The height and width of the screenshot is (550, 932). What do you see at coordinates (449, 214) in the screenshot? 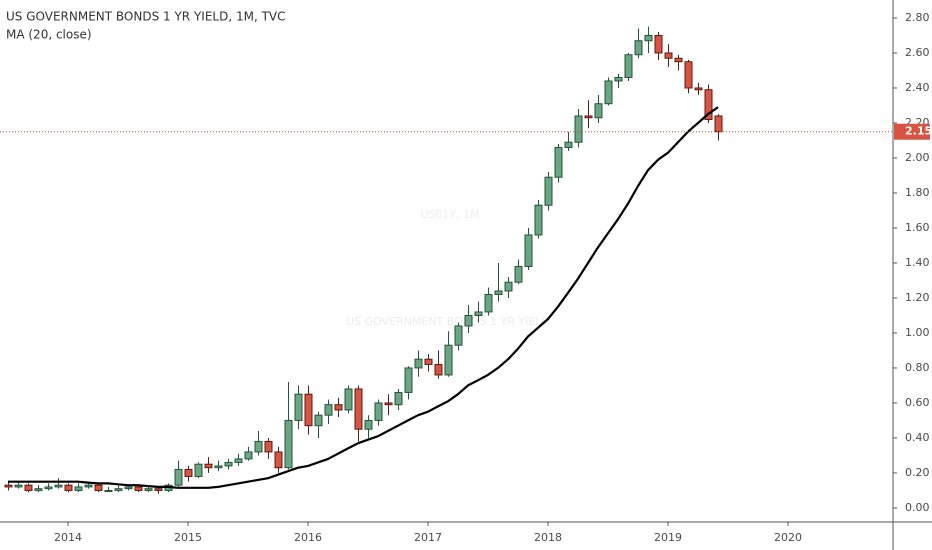
I see `watermark-symbol: US01Y, 1M` at bounding box center [449, 214].